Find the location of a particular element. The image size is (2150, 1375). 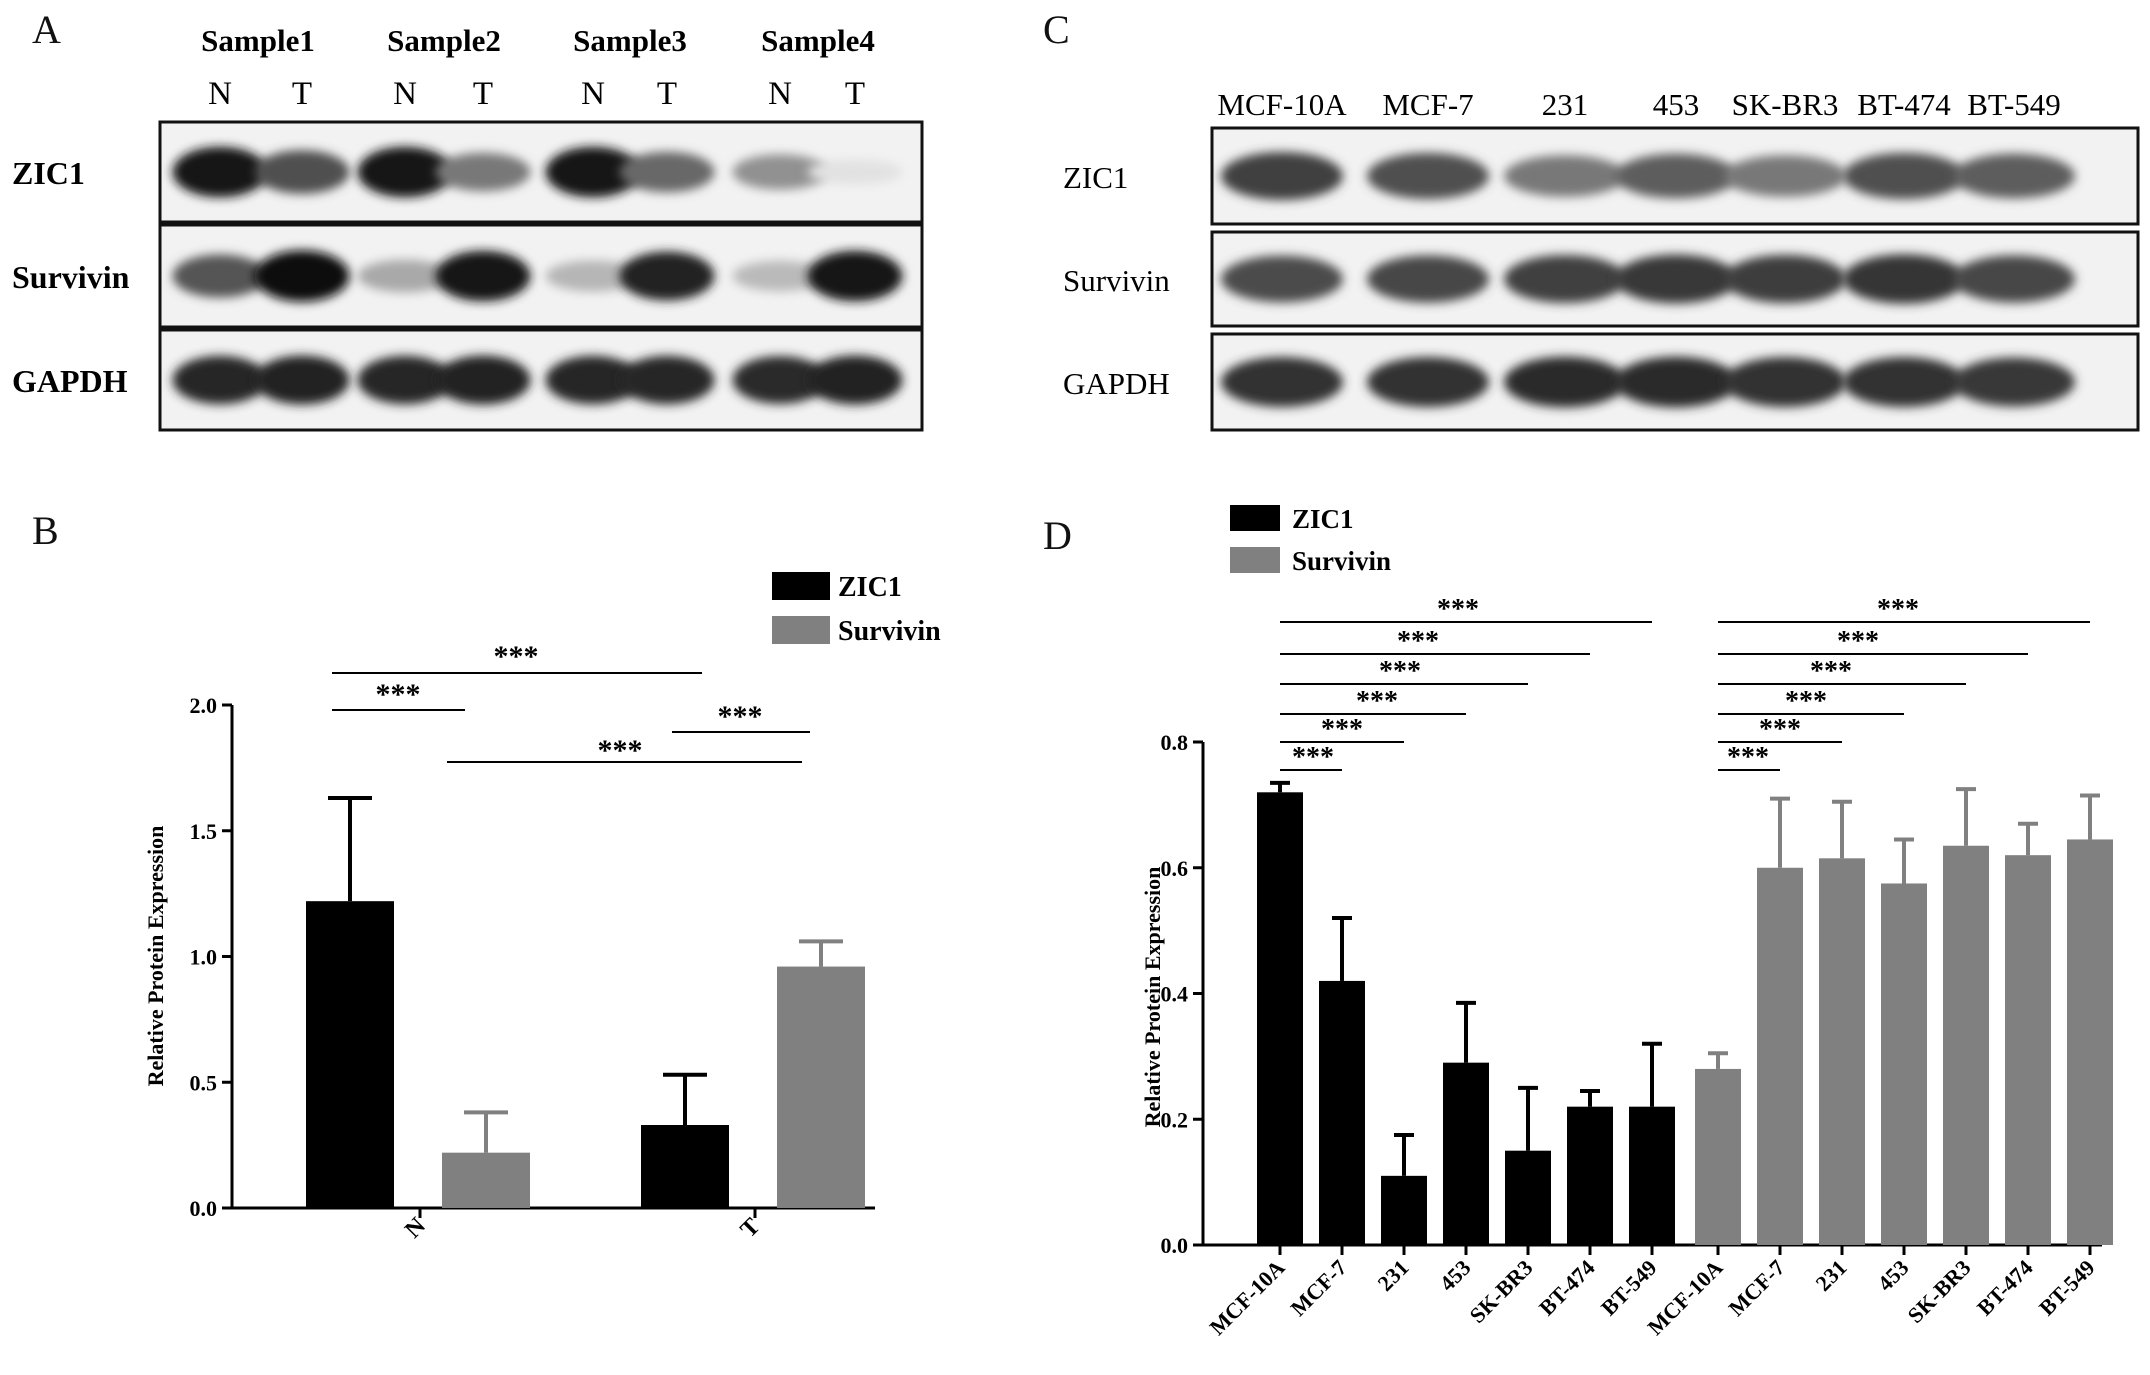

panel-letter-d: D is located at coordinates (1057, 535).